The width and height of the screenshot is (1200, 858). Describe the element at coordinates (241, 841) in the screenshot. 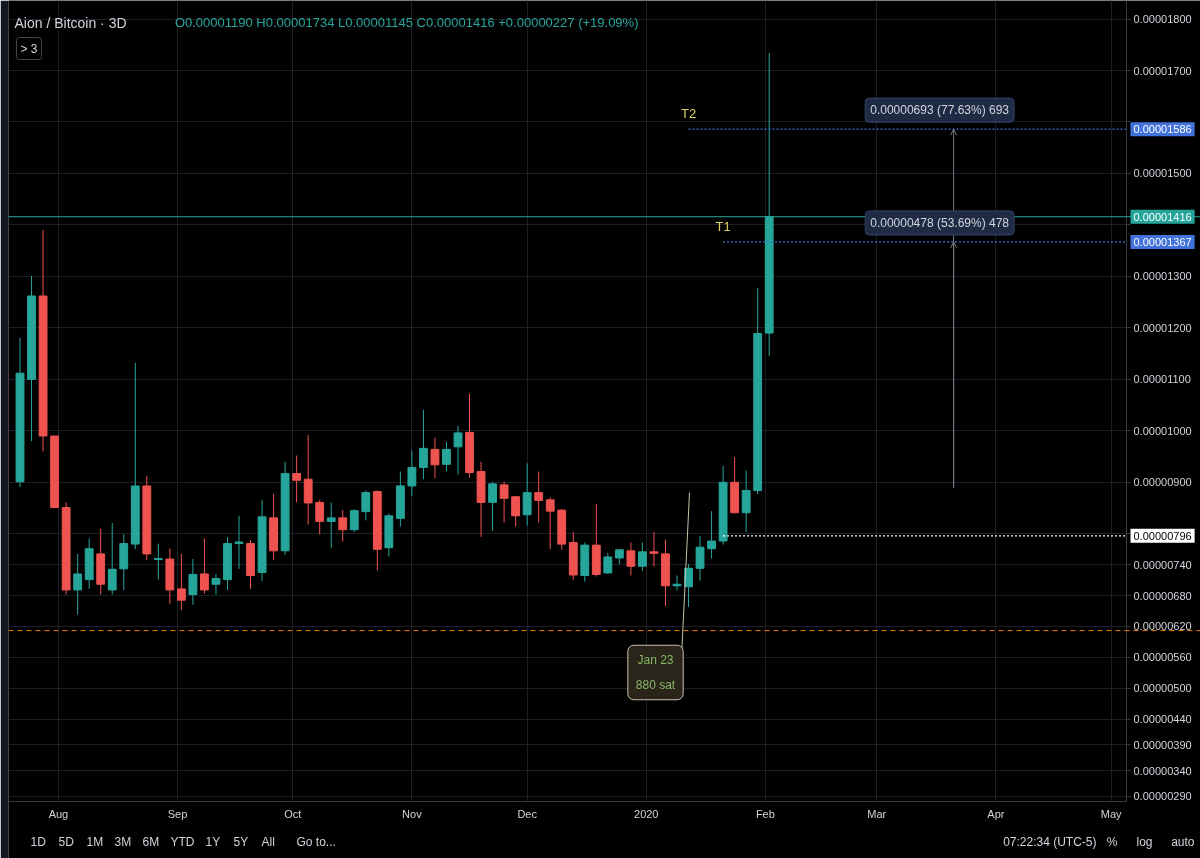

I see `text: 5Y` at that location.